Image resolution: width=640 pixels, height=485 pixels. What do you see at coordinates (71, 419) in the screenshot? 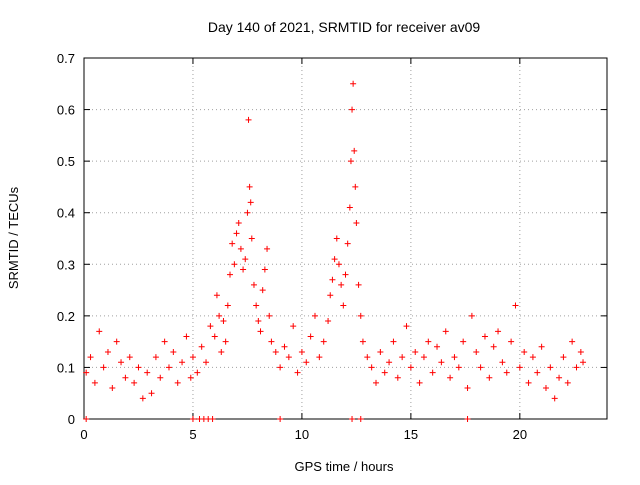
I see `y-tick-label: 0` at bounding box center [71, 419].